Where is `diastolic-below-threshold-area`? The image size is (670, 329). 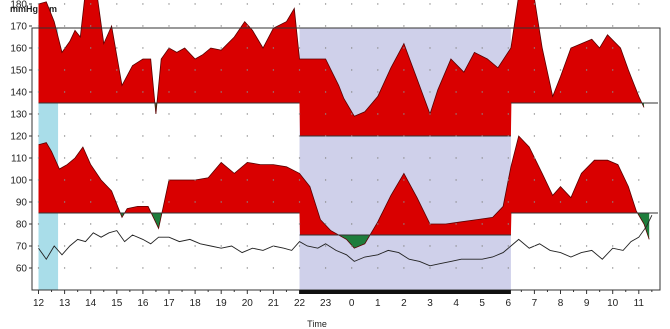
diastolic-below-threshold-area is located at coordinates (157, 221).